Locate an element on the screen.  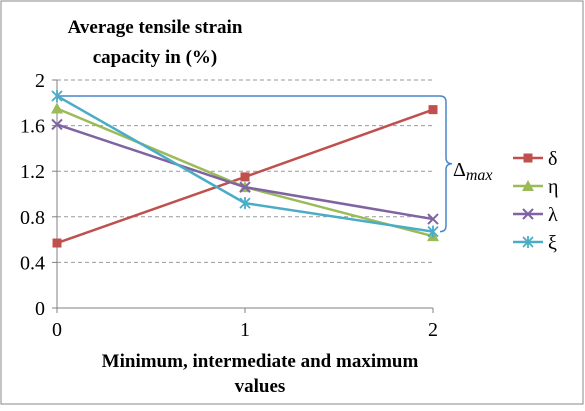
y-tick-label: 0.8 is located at coordinates (32, 218).